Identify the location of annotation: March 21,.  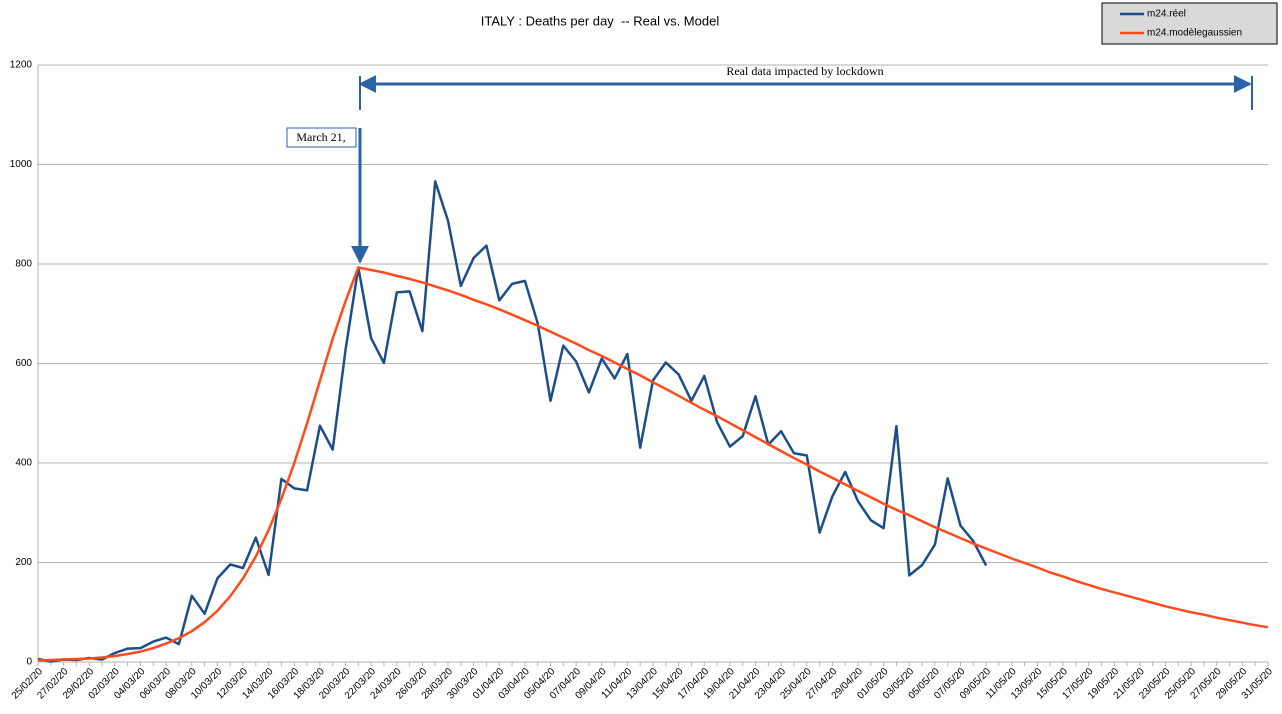
(320, 137).